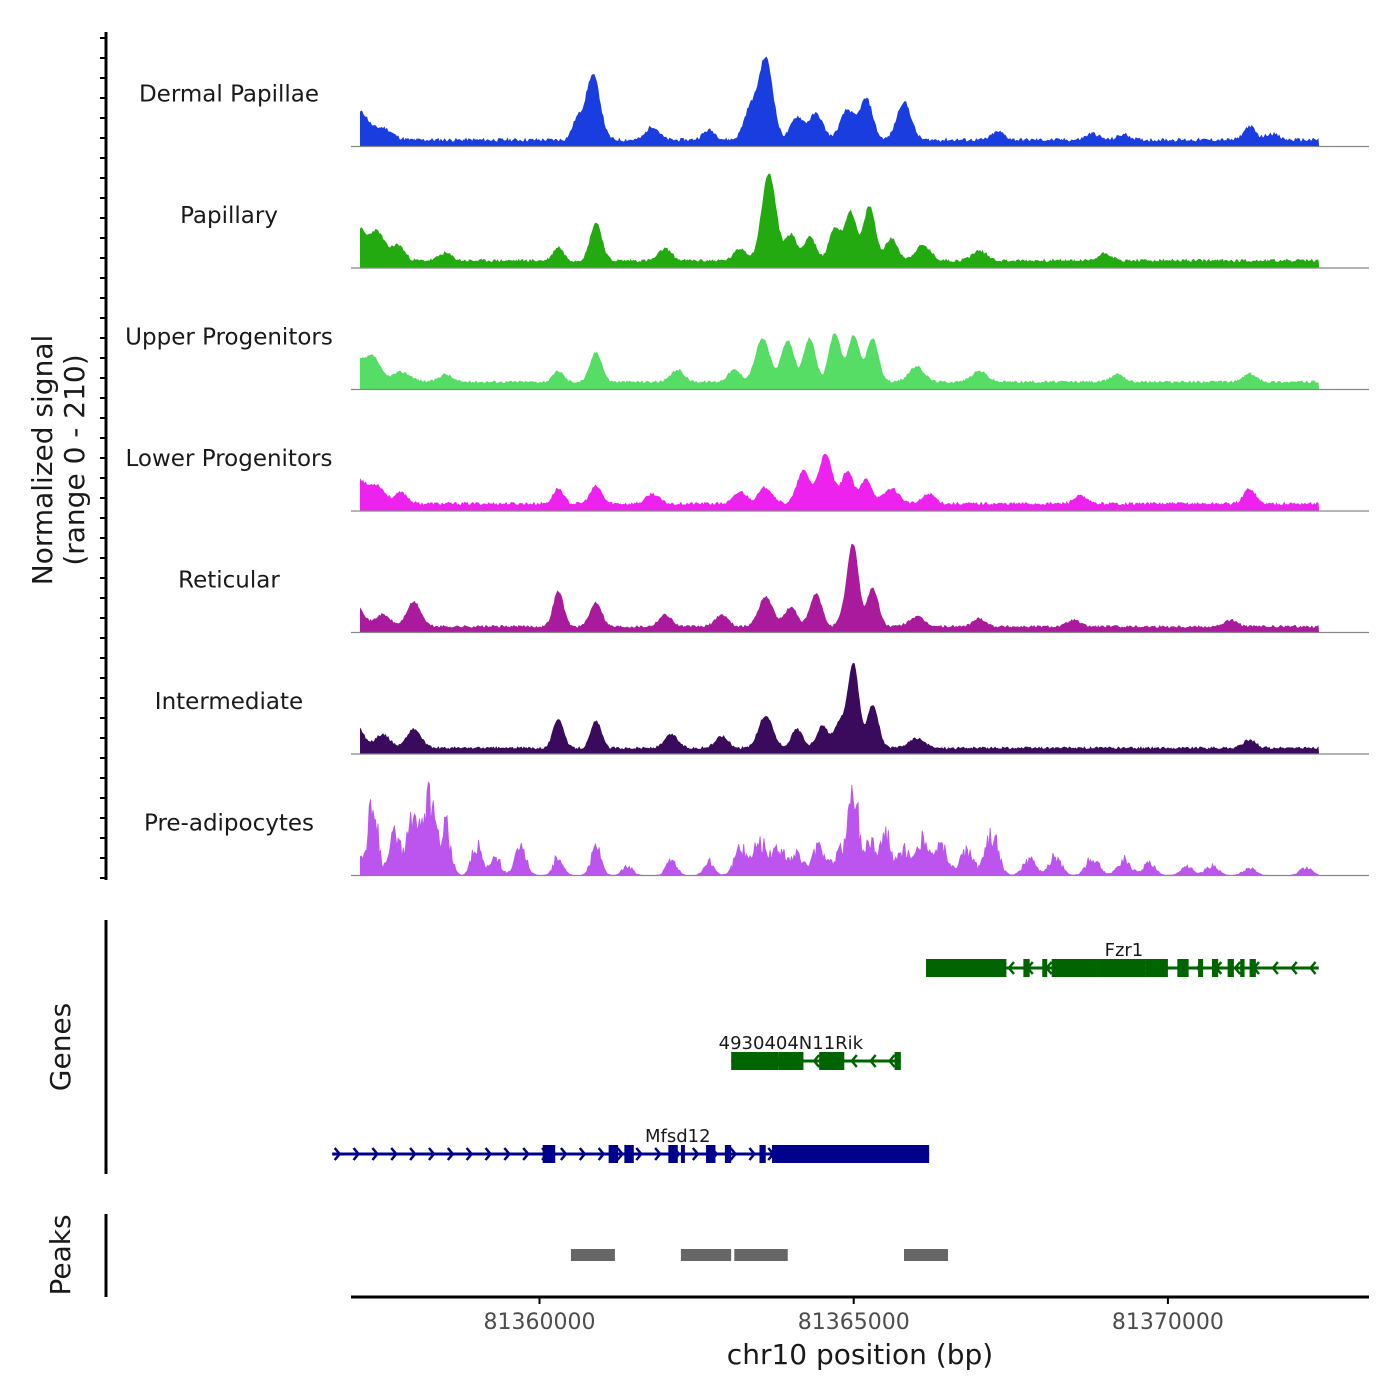 This screenshot has height=1400, width=1400. I want to click on x-axis-ticks: 81360000 81365000 81370000, so click(854, 1316).